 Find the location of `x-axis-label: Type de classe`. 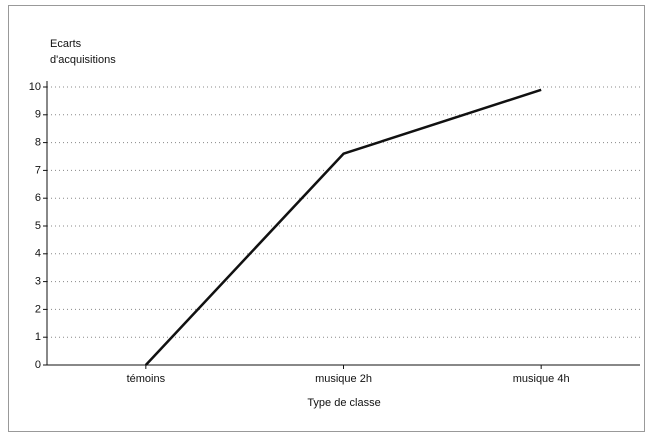

x-axis-label: Type de classe is located at coordinates (343, 403).